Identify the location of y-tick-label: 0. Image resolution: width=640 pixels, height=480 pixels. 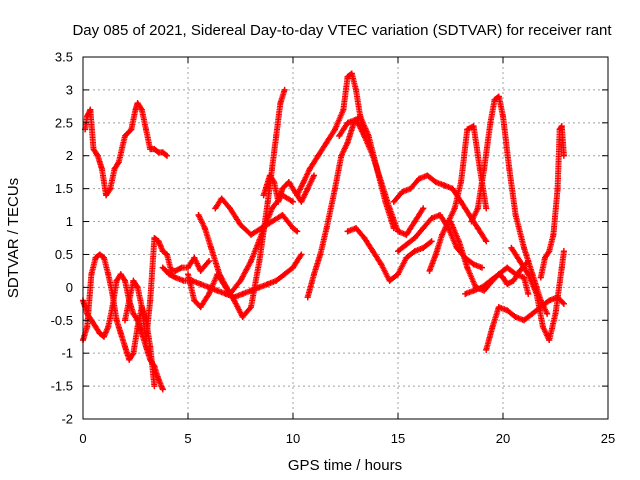
(69, 287).